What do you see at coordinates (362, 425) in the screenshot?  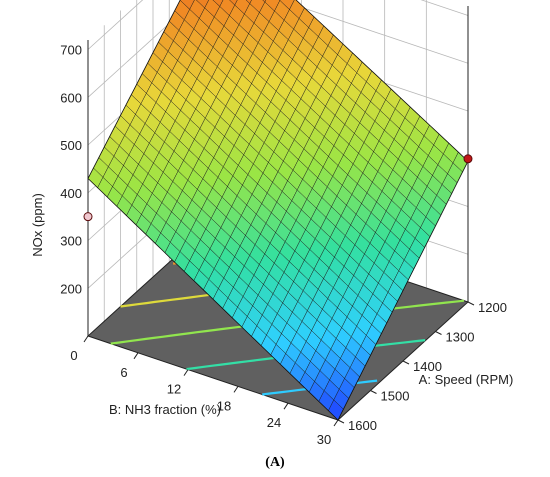 I see `y-tick-label: 1600` at bounding box center [362, 425].